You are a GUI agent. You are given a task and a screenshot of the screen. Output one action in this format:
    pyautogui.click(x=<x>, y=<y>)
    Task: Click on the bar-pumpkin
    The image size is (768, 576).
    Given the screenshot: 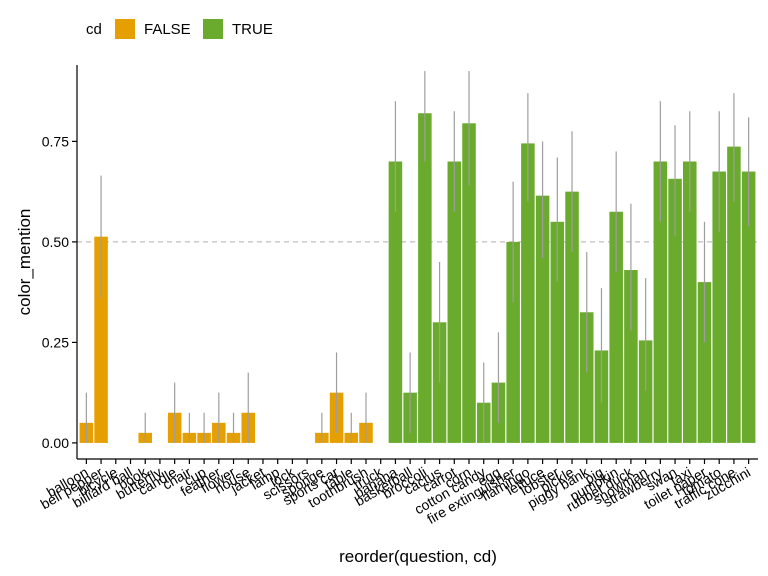 What is the action you would take?
    pyautogui.click(x=616, y=327)
    